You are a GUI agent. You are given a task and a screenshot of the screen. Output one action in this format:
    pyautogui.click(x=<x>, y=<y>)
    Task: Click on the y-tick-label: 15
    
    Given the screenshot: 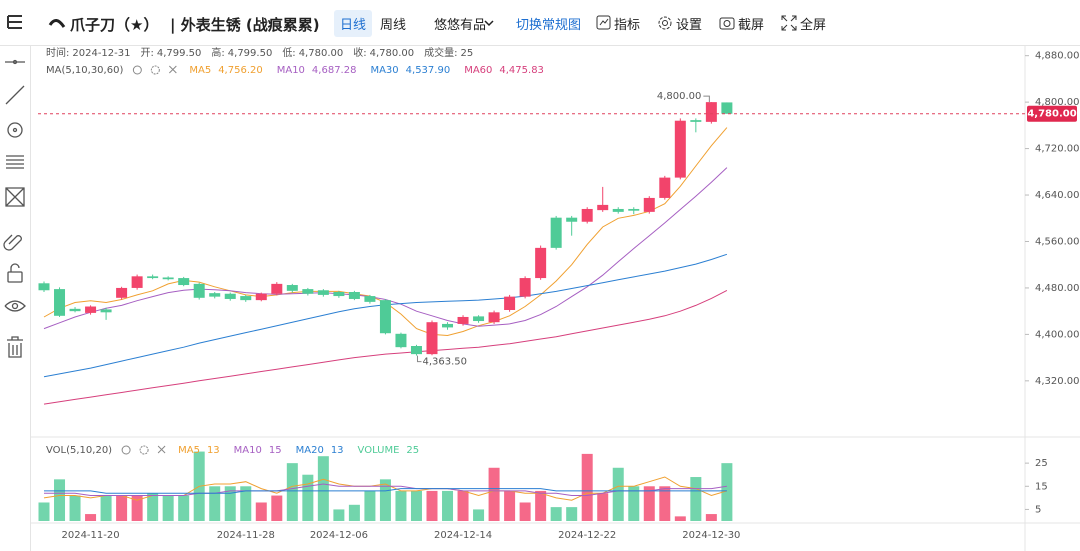 What is the action you would take?
    pyautogui.click(x=1041, y=486)
    